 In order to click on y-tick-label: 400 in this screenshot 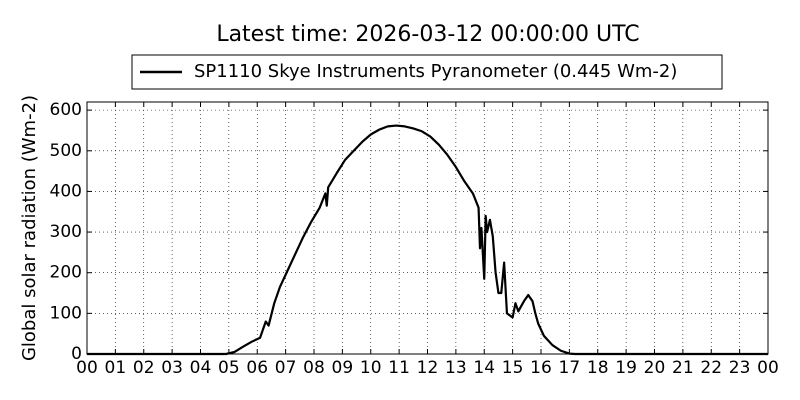, I will do `click(66, 191)`.